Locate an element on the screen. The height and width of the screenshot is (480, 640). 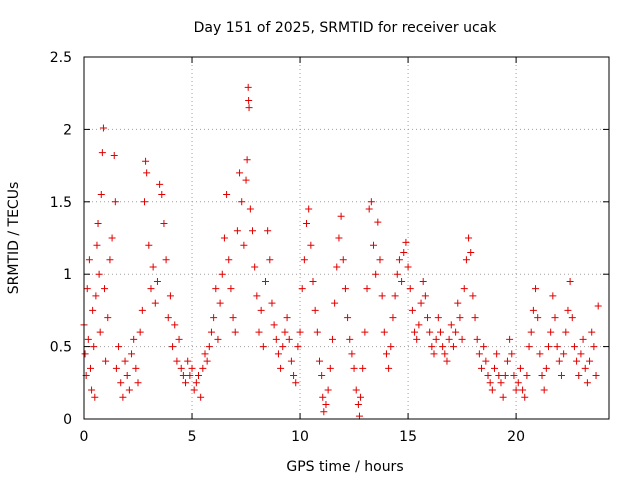
x-tick-label: 5 is located at coordinates (192, 437).